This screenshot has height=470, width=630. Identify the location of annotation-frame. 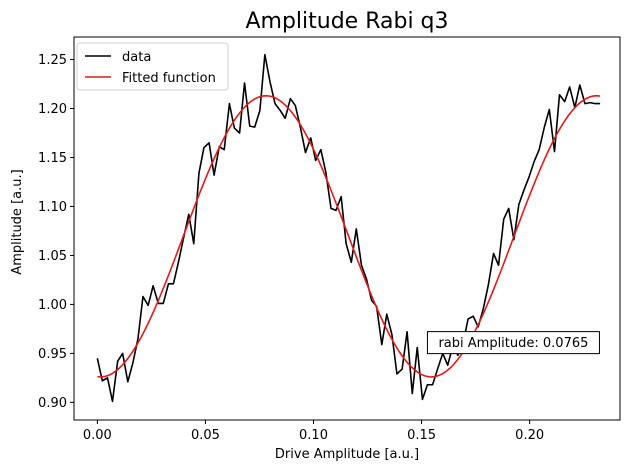
(513, 343).